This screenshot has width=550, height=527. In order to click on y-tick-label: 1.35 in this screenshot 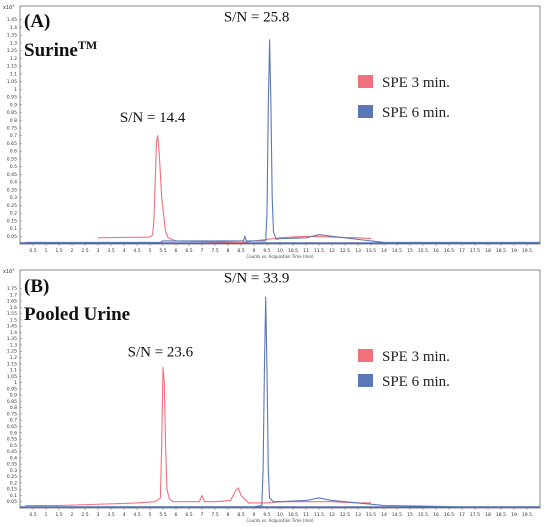, I will do `click(12, 339)`.